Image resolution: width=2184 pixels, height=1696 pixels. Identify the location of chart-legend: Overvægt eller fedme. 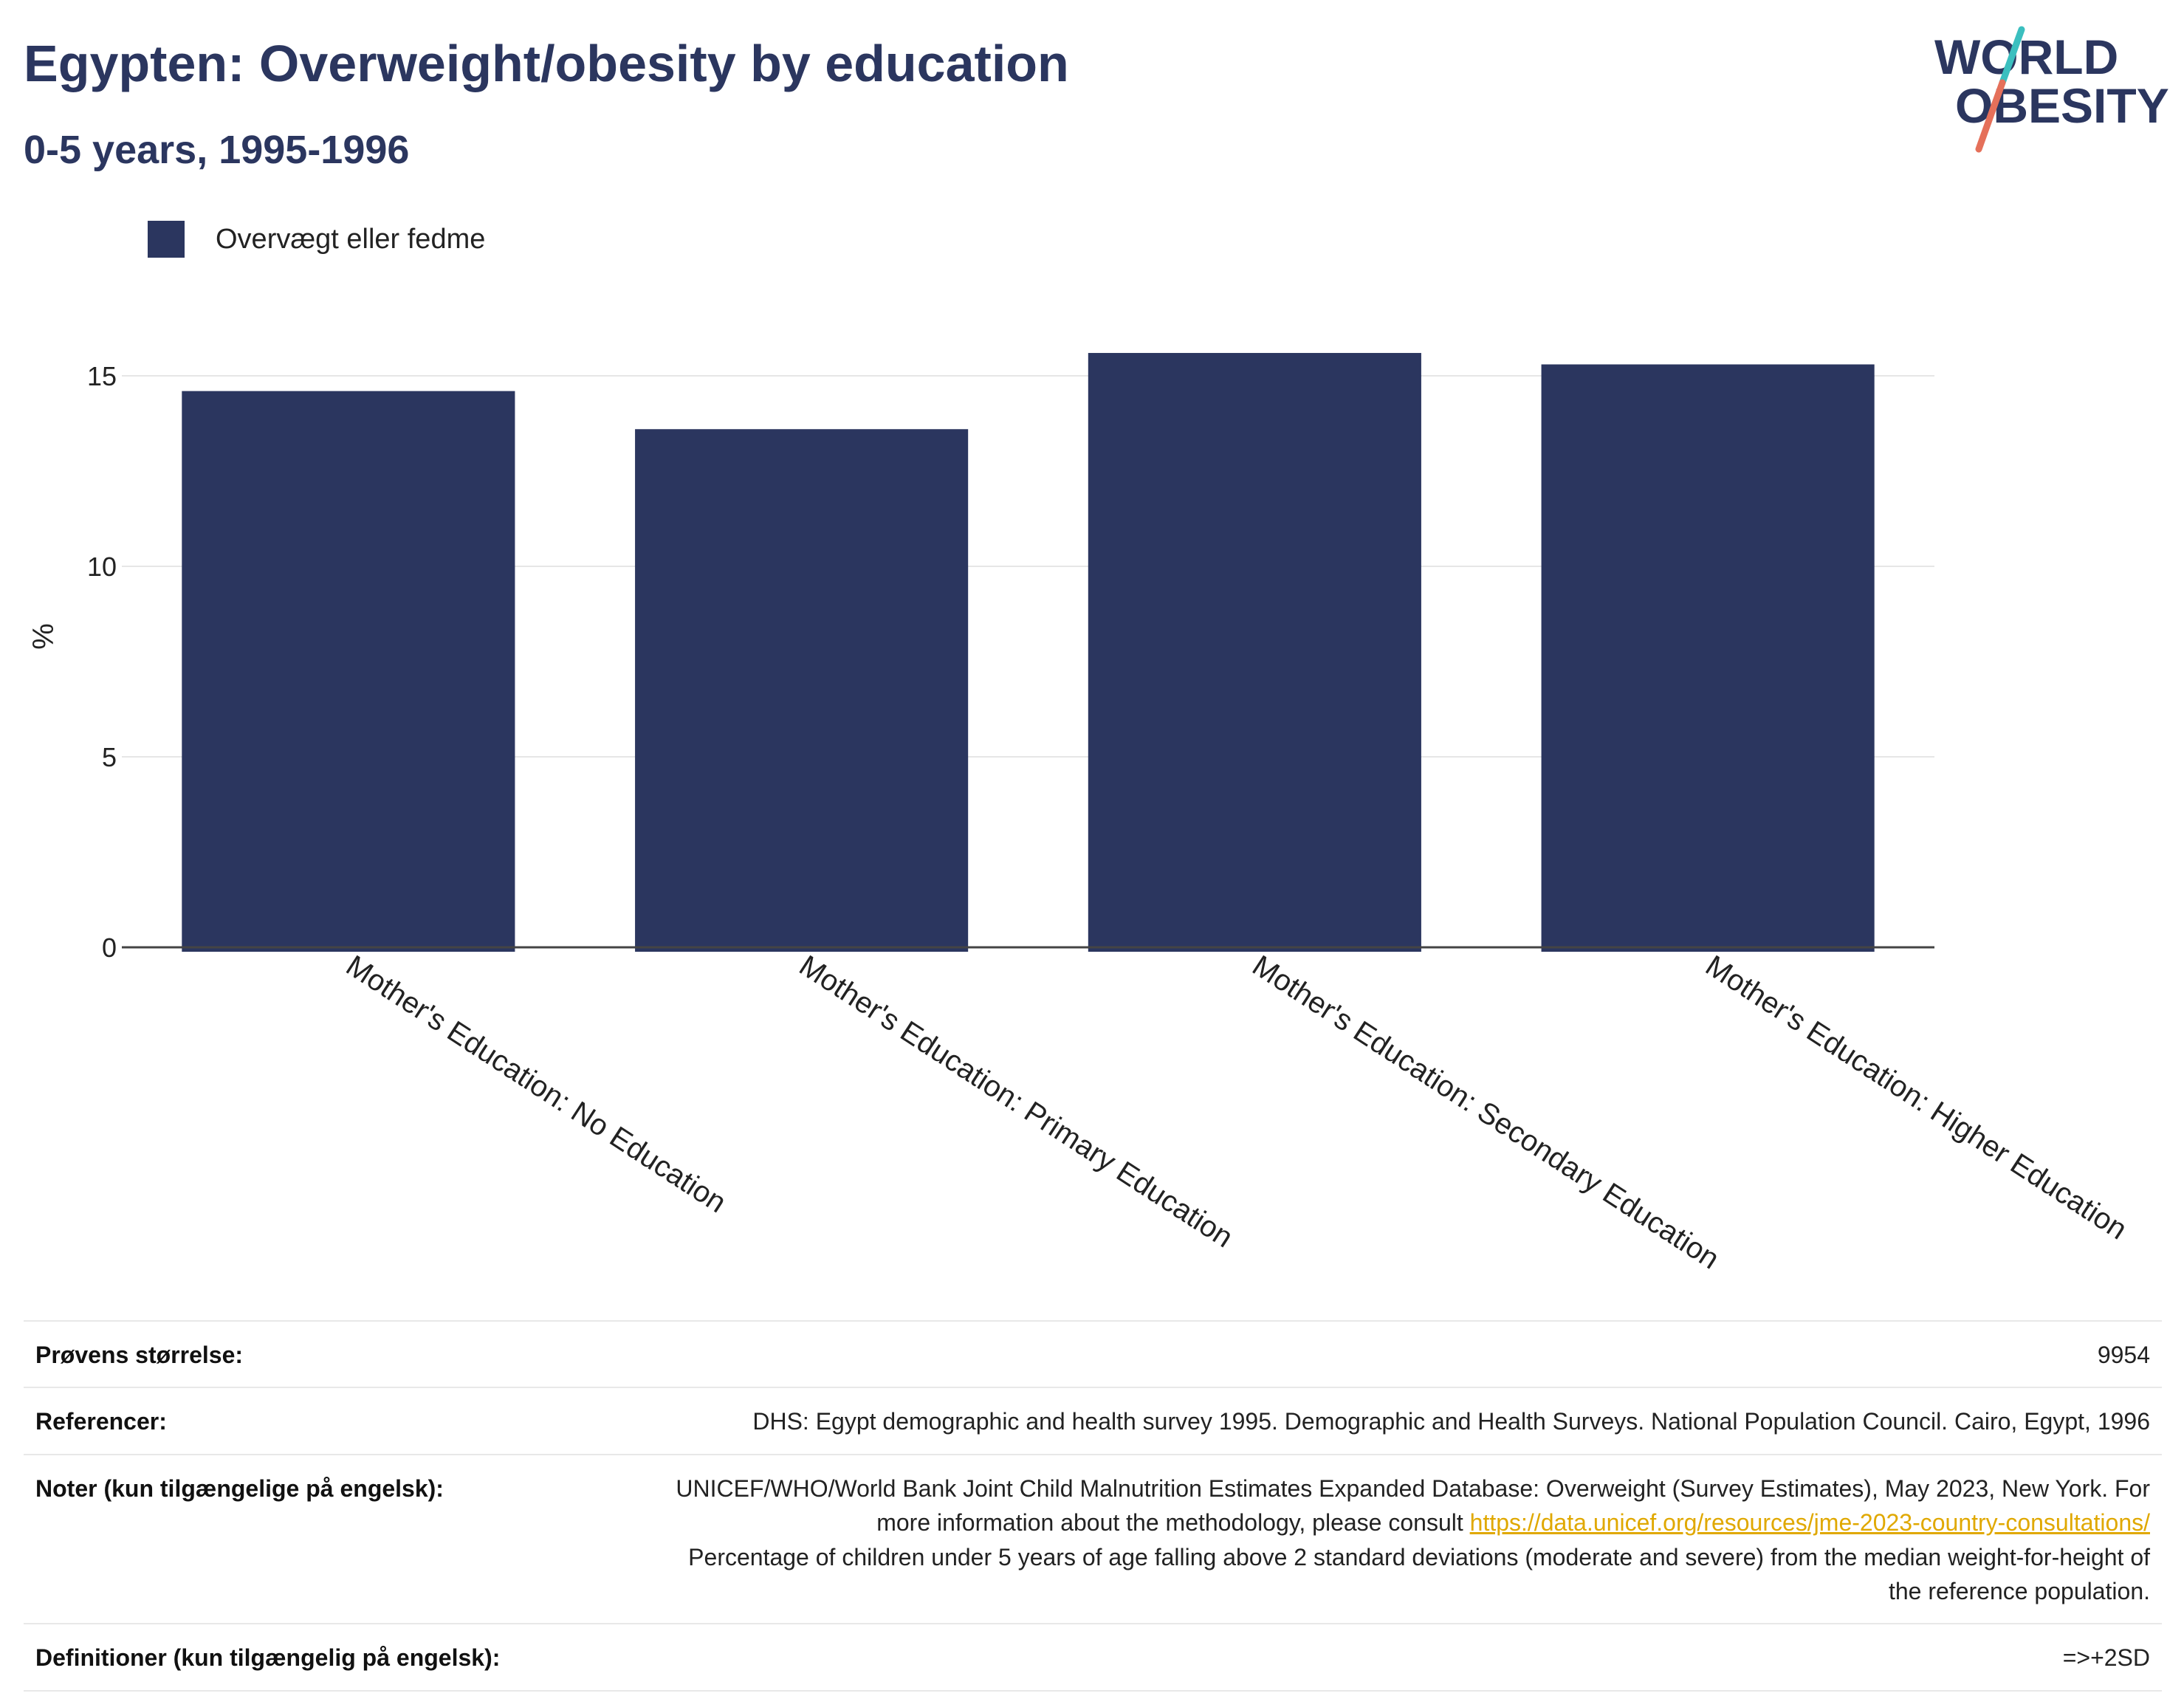
(317, 239).